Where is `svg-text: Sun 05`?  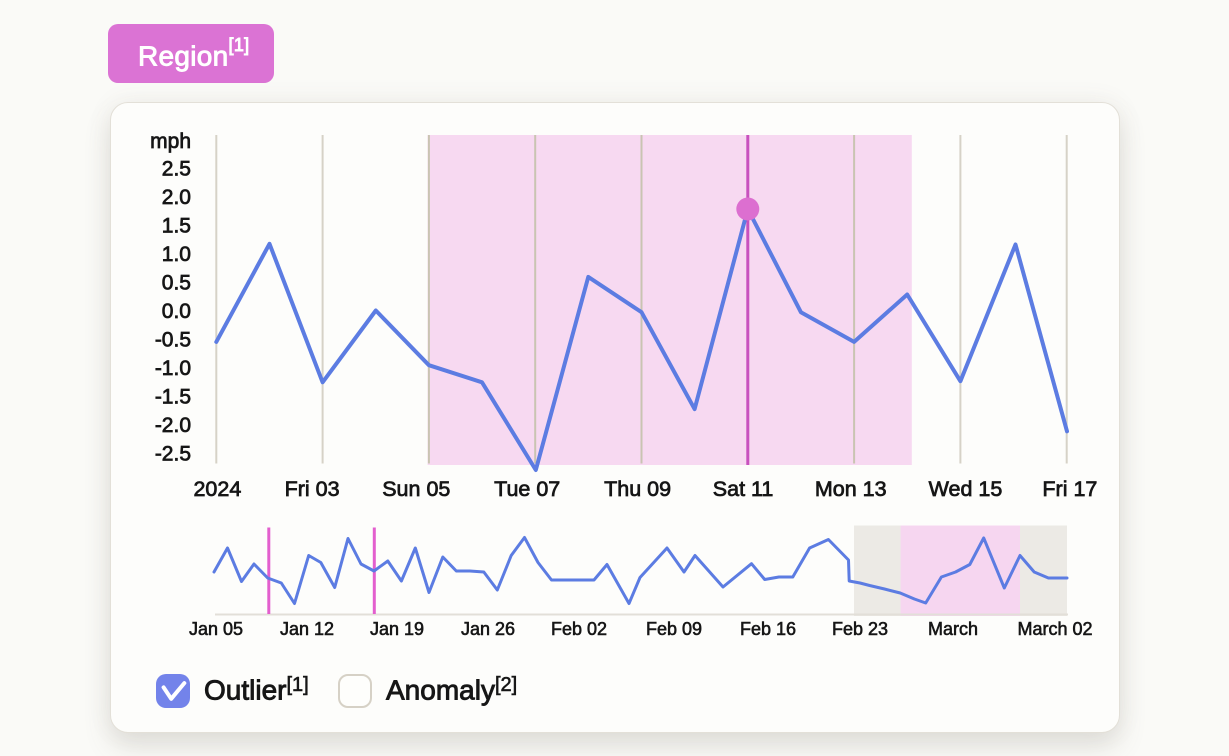
svg-text: Sun 05 is located at coordinates (416, 489).